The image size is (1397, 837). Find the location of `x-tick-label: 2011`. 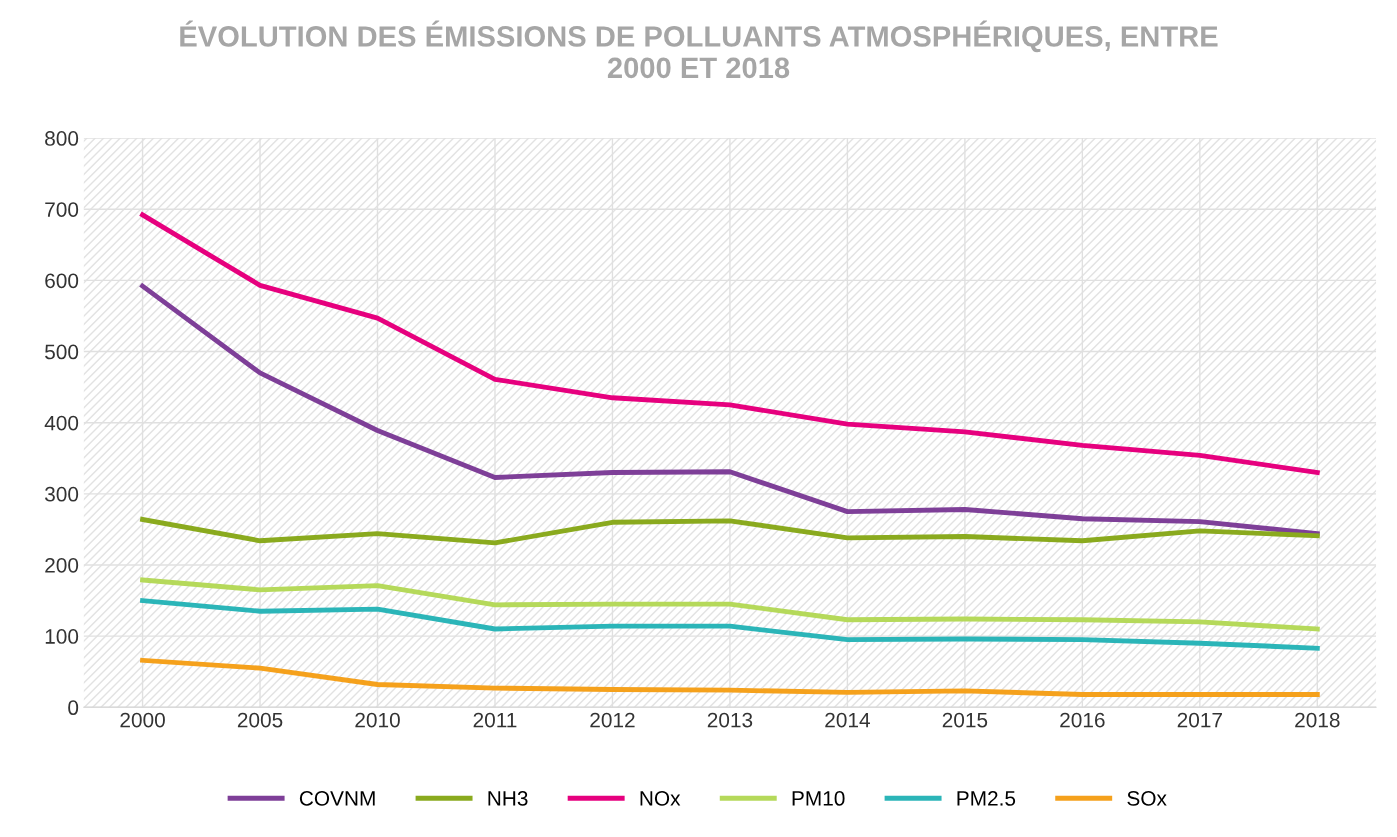

x-tick-label: 2011 is located at coordinates (495, 720).